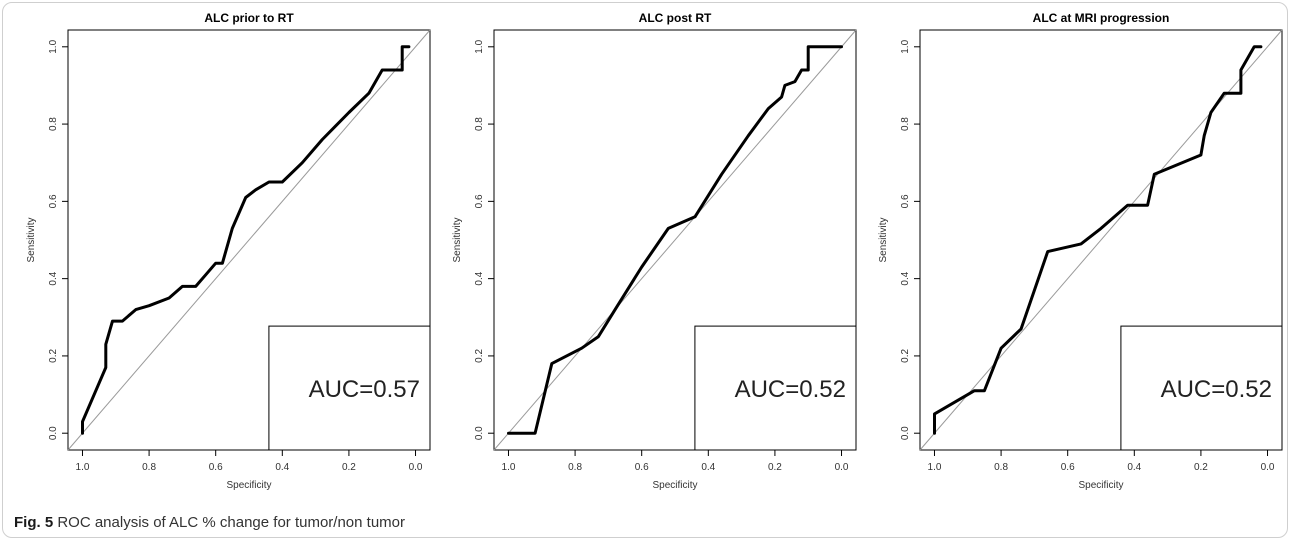 This screenshot has width=1292, height=542. What do you see at coordinates (364, 389) in the screenshot?
I see `auc-label: AUC=0.57` at bounding box center [364, 389].